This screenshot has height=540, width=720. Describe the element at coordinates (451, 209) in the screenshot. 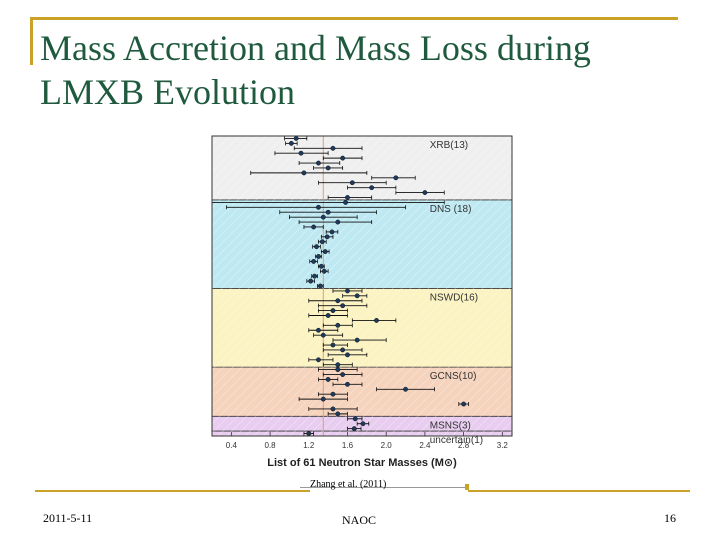

I see `group-label: DNS (18)` at that location.